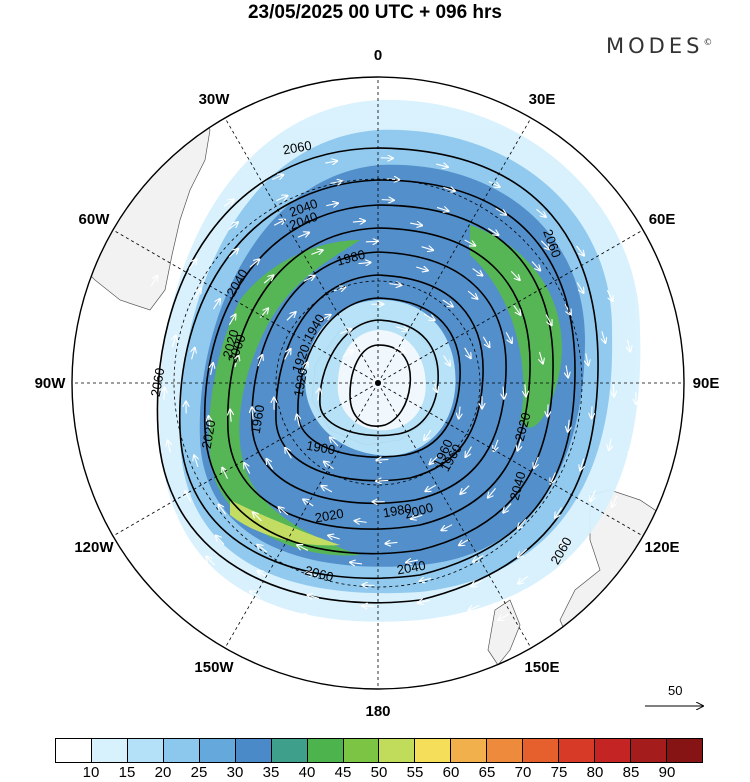 The width and height of the screenshot is (750, 782). What do you see at coordinates (419, 511) in the screenshot?
I see `contour-label: 2000` at bounding box center [419, 511].